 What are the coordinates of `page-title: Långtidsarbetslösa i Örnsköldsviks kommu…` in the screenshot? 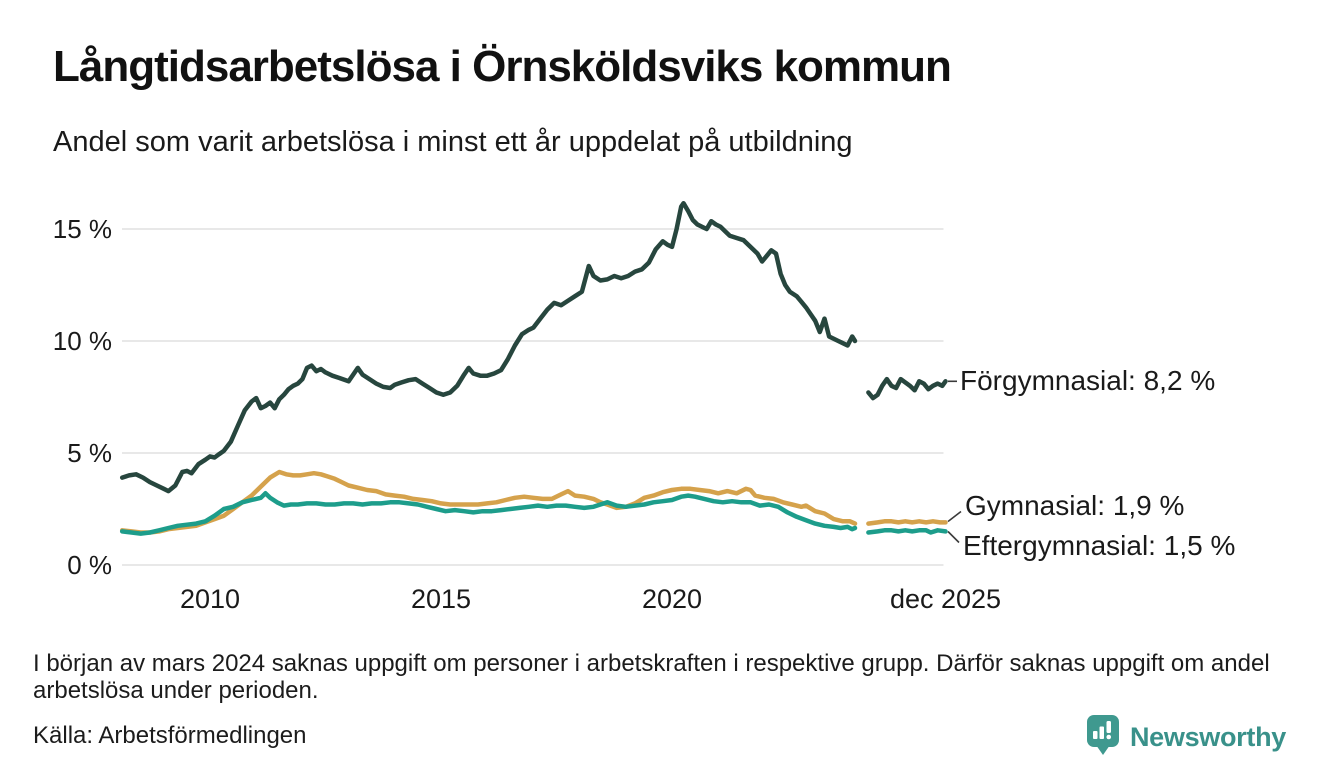 It's located at (502, 66).